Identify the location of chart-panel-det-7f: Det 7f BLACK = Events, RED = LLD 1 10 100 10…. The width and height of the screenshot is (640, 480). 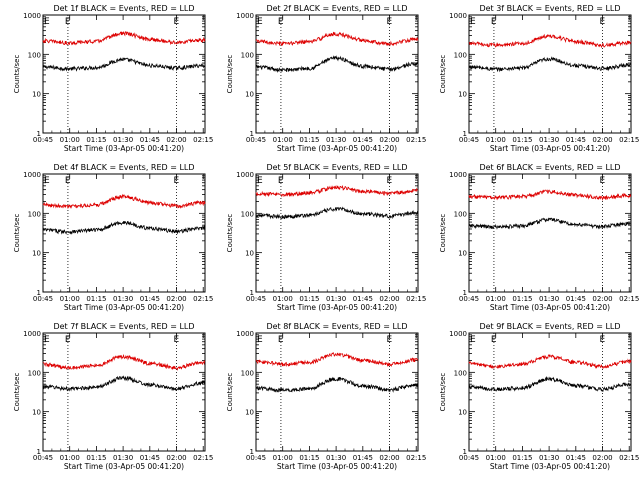
(113, 396).